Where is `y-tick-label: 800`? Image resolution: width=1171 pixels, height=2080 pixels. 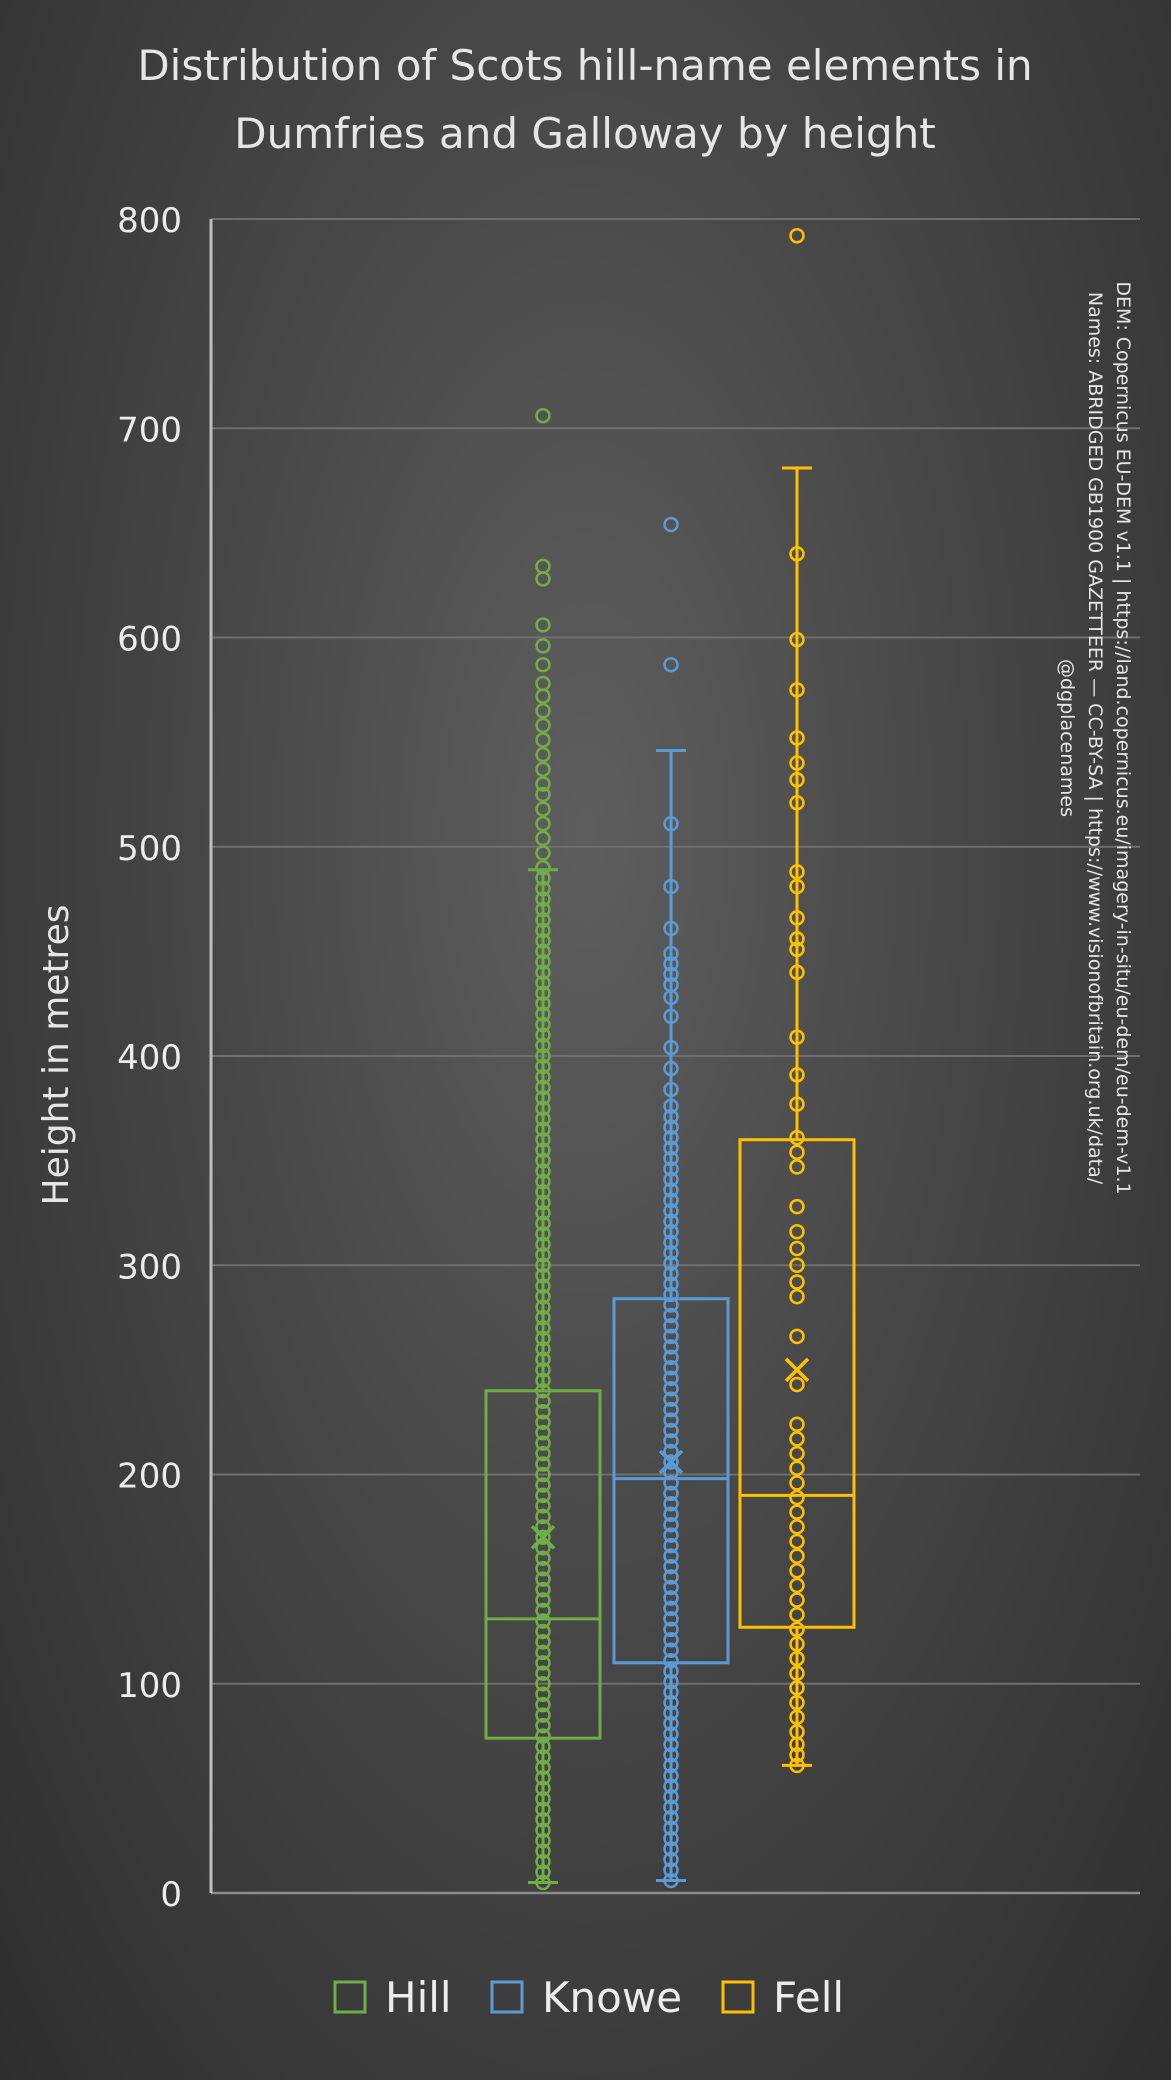 y-tick-label: 800 is located at coordinates (149, 221).